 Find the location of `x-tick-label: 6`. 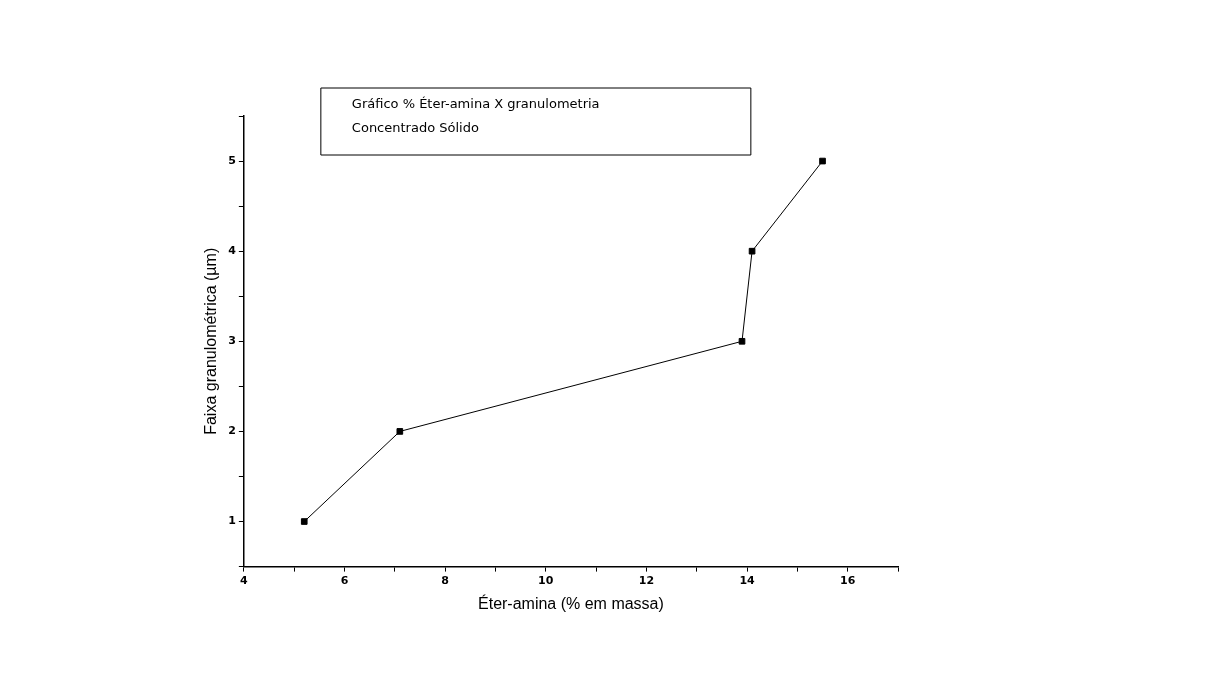

x-tick-label: 6 is located at coordinates (344, 581).